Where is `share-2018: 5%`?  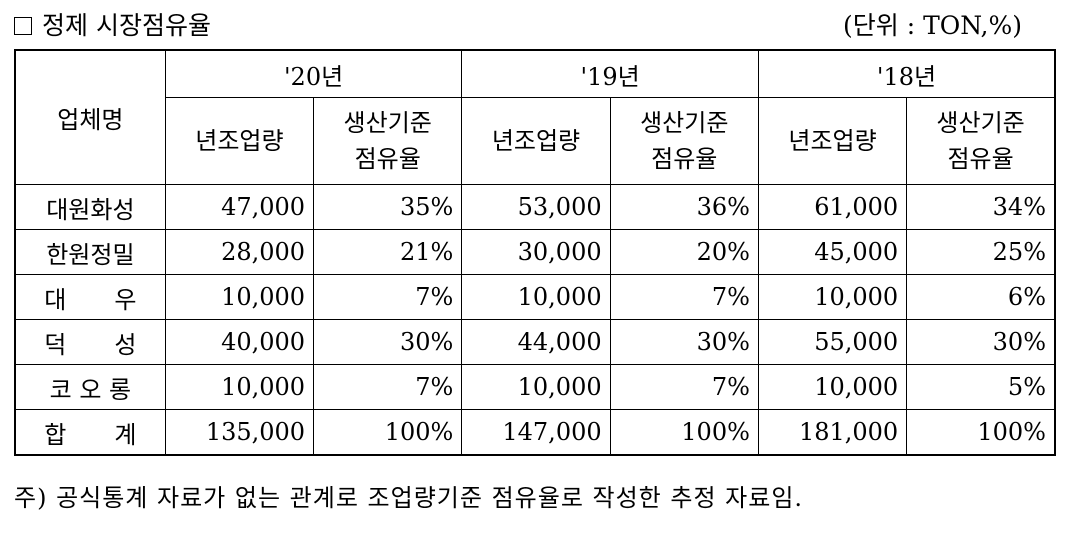
share-2018: 5% is located at coordinates (981, 387).